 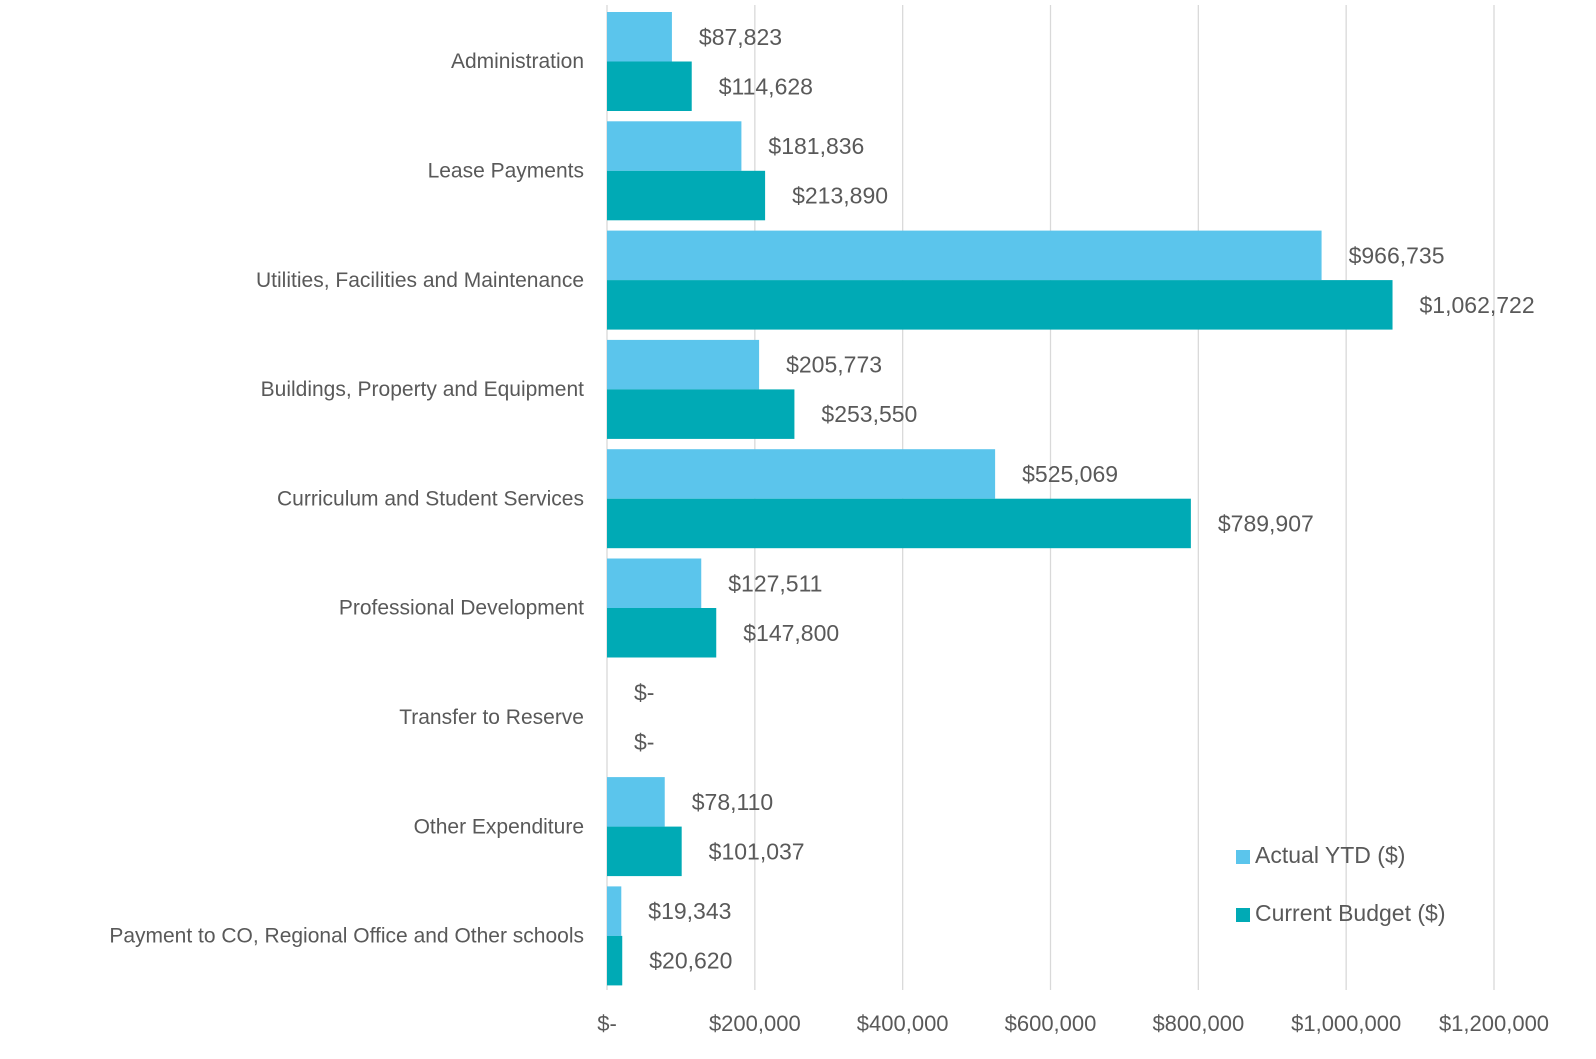 What do you see at coordinates (1346, 1023) in the screenshot?
I see `x-tick-label: $1,000,000` at bounding box center [1346, 1023].